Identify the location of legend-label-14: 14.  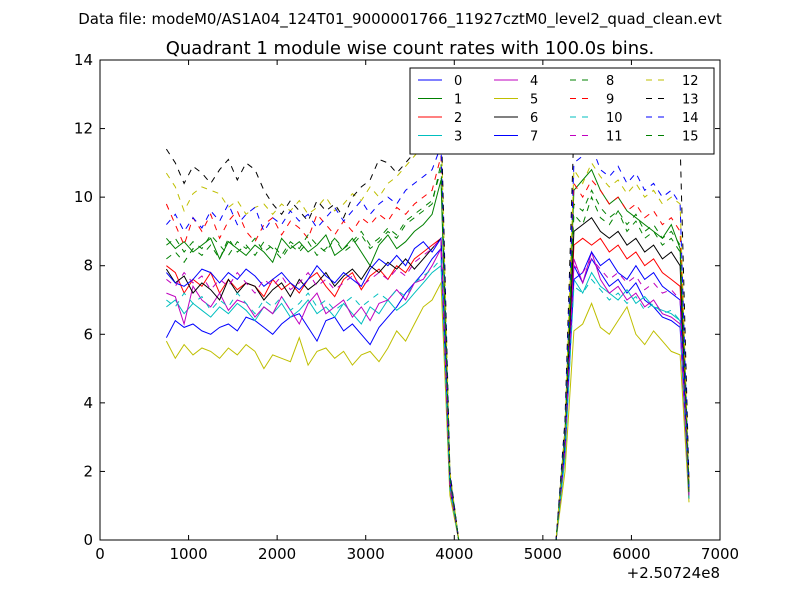
(690, 118).